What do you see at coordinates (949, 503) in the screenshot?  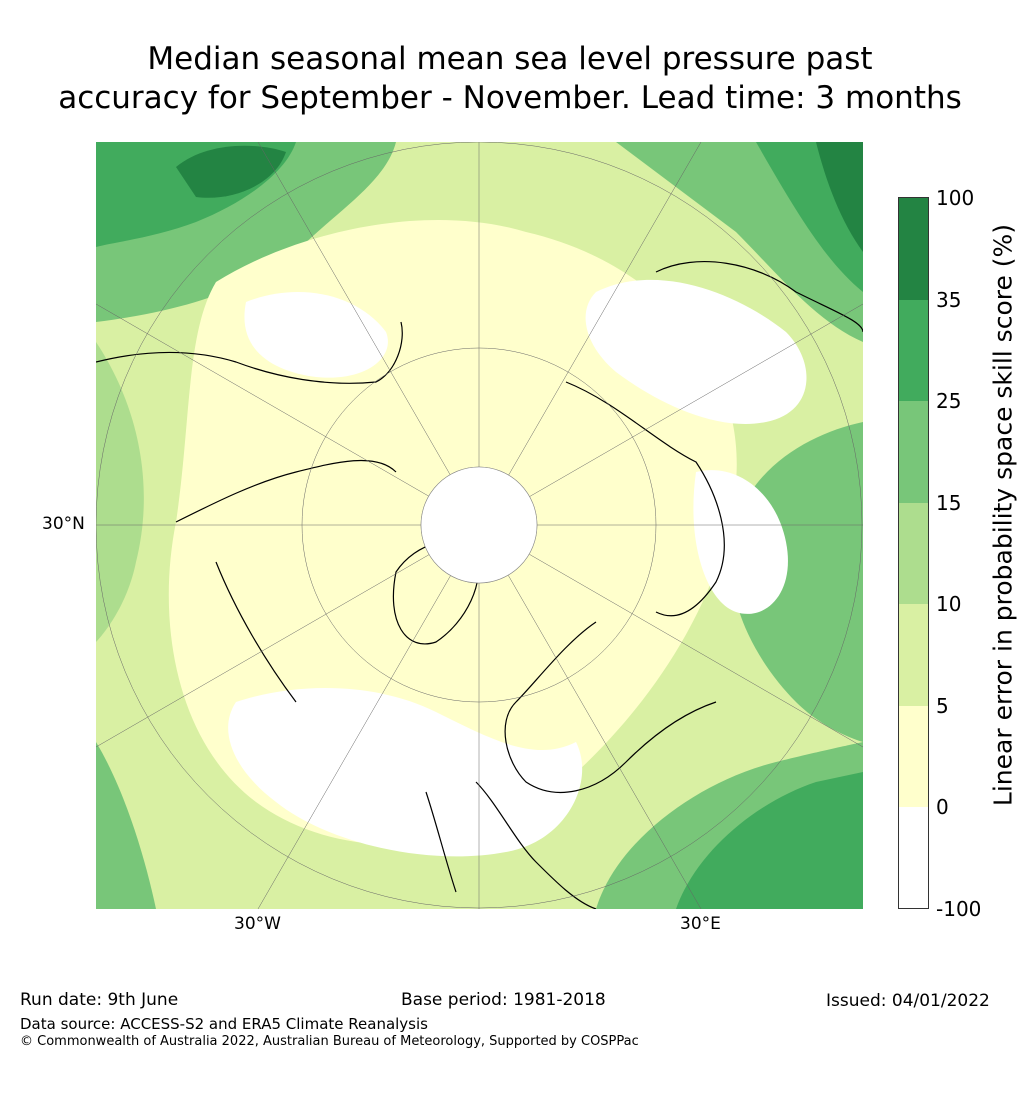 I see `colorbar-tick-15: 15` at bounding box center [949, 503].